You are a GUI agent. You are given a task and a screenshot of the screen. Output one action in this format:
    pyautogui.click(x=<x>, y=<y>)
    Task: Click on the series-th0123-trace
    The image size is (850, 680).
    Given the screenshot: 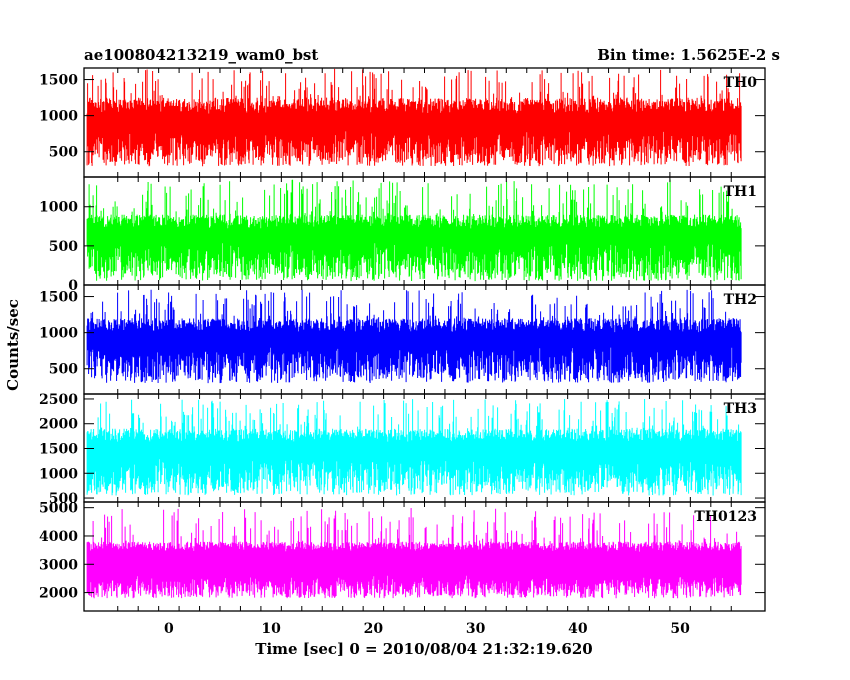 What is the action you would take?
    pyautogui.click(x=414, y=553)
    